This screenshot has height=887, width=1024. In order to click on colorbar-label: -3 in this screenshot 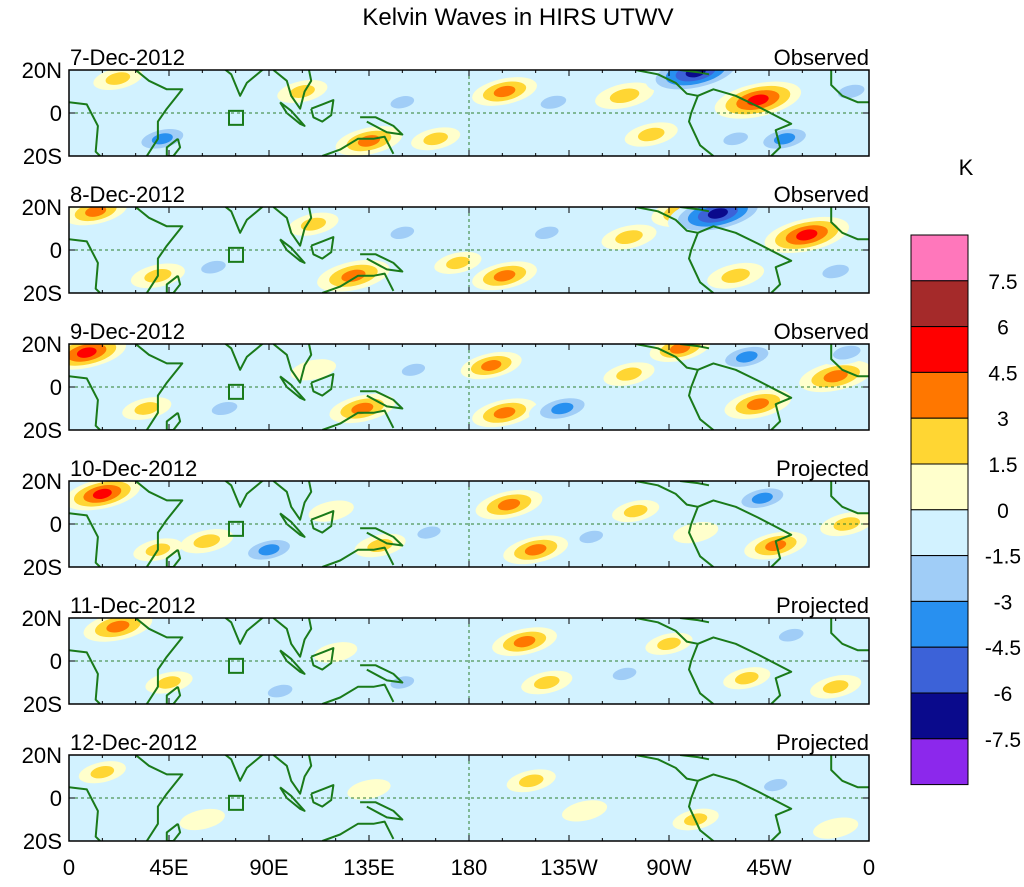, I will do `click(1003, 602)`.